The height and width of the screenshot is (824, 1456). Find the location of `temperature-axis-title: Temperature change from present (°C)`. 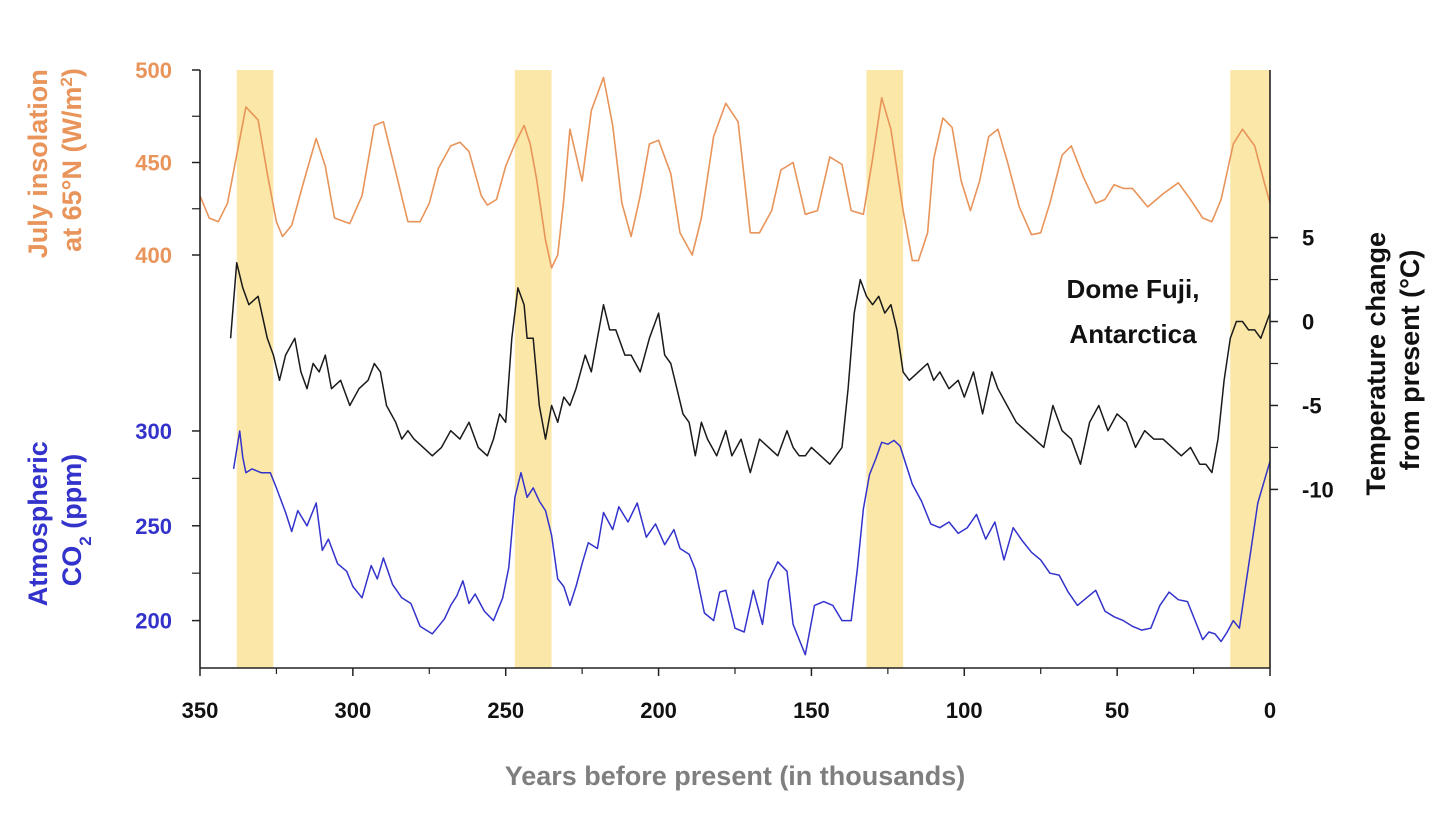

temperature-axis-title: Temperature change from present (°C) is located at coordinates (1393, 359).